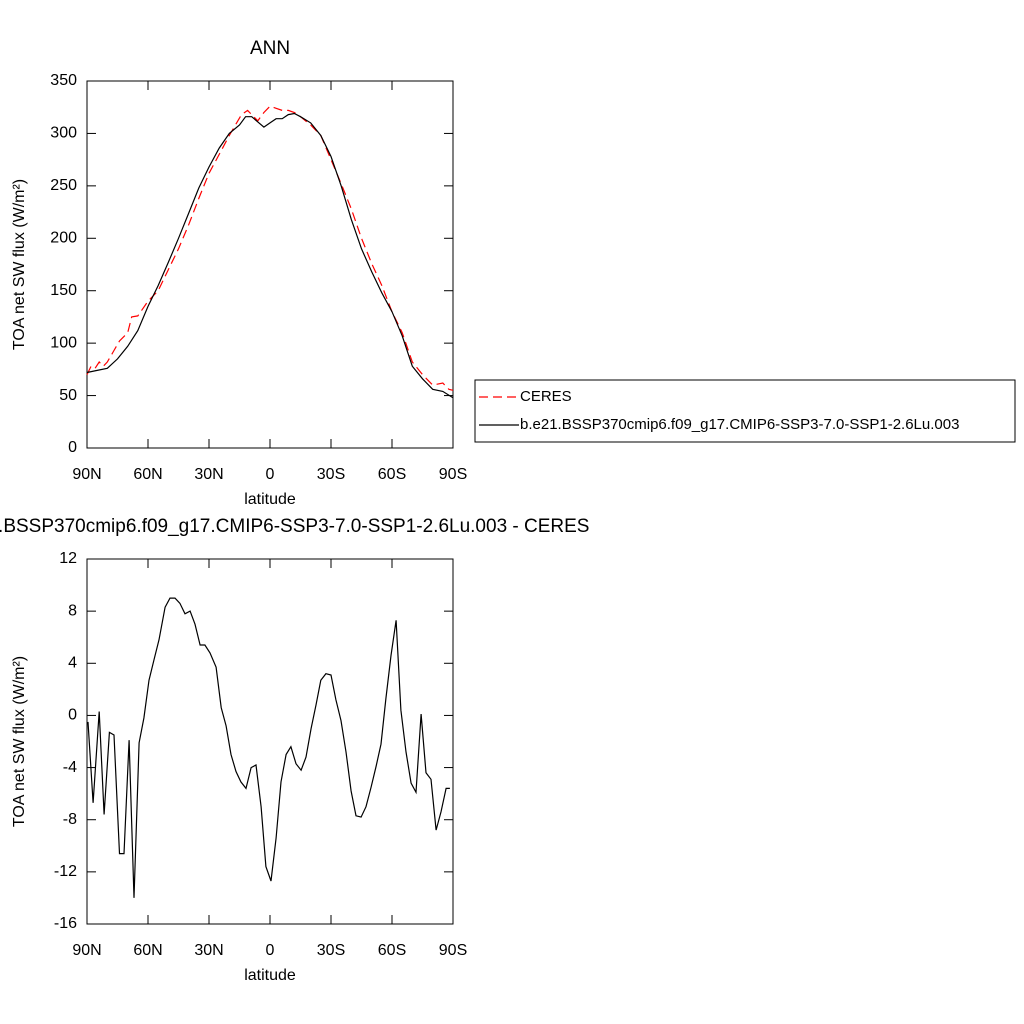 Image resolution: width=1024 pixels, height=1024 pixels. I want to click on legend-label: CERES, so click(546, 396).